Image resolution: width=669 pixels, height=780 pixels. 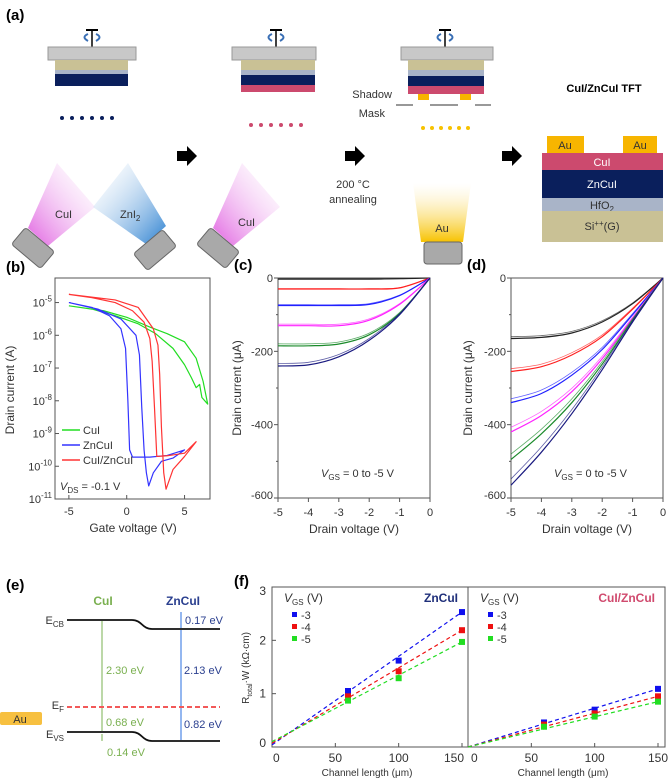 What do you see at coordinates (238, 215) in the screenshot?
I see `cui-source-2: CuI` at bounding box center [238, 215].